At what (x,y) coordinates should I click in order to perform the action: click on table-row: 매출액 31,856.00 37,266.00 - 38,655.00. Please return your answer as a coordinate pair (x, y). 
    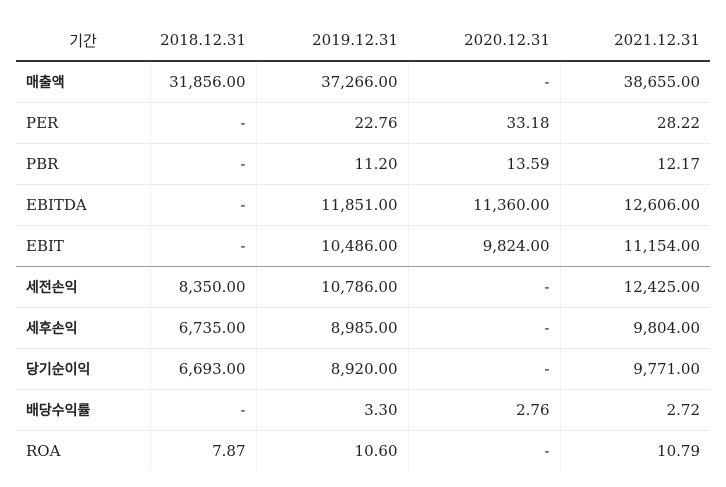
    Looking at the image, I should click on (363, 82).